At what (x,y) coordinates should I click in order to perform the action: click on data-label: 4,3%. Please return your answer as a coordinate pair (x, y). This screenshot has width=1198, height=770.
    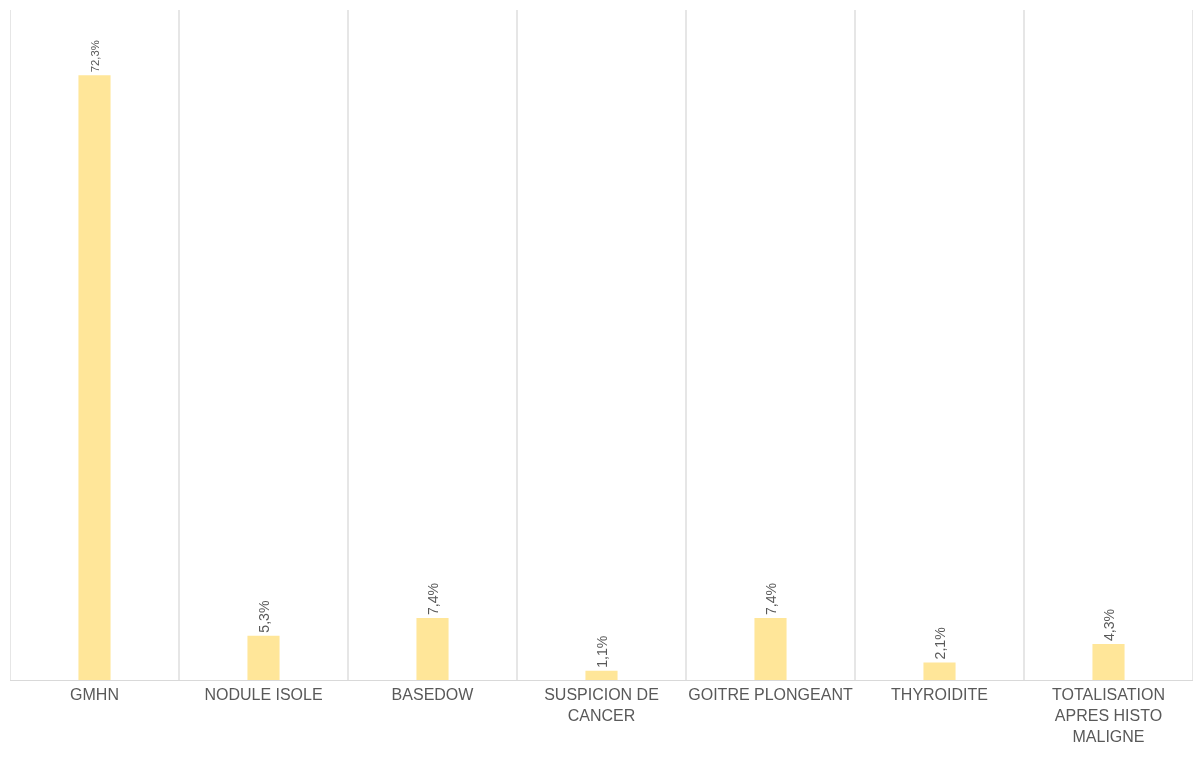
    Looking at the image, I should click on (1108, 625).